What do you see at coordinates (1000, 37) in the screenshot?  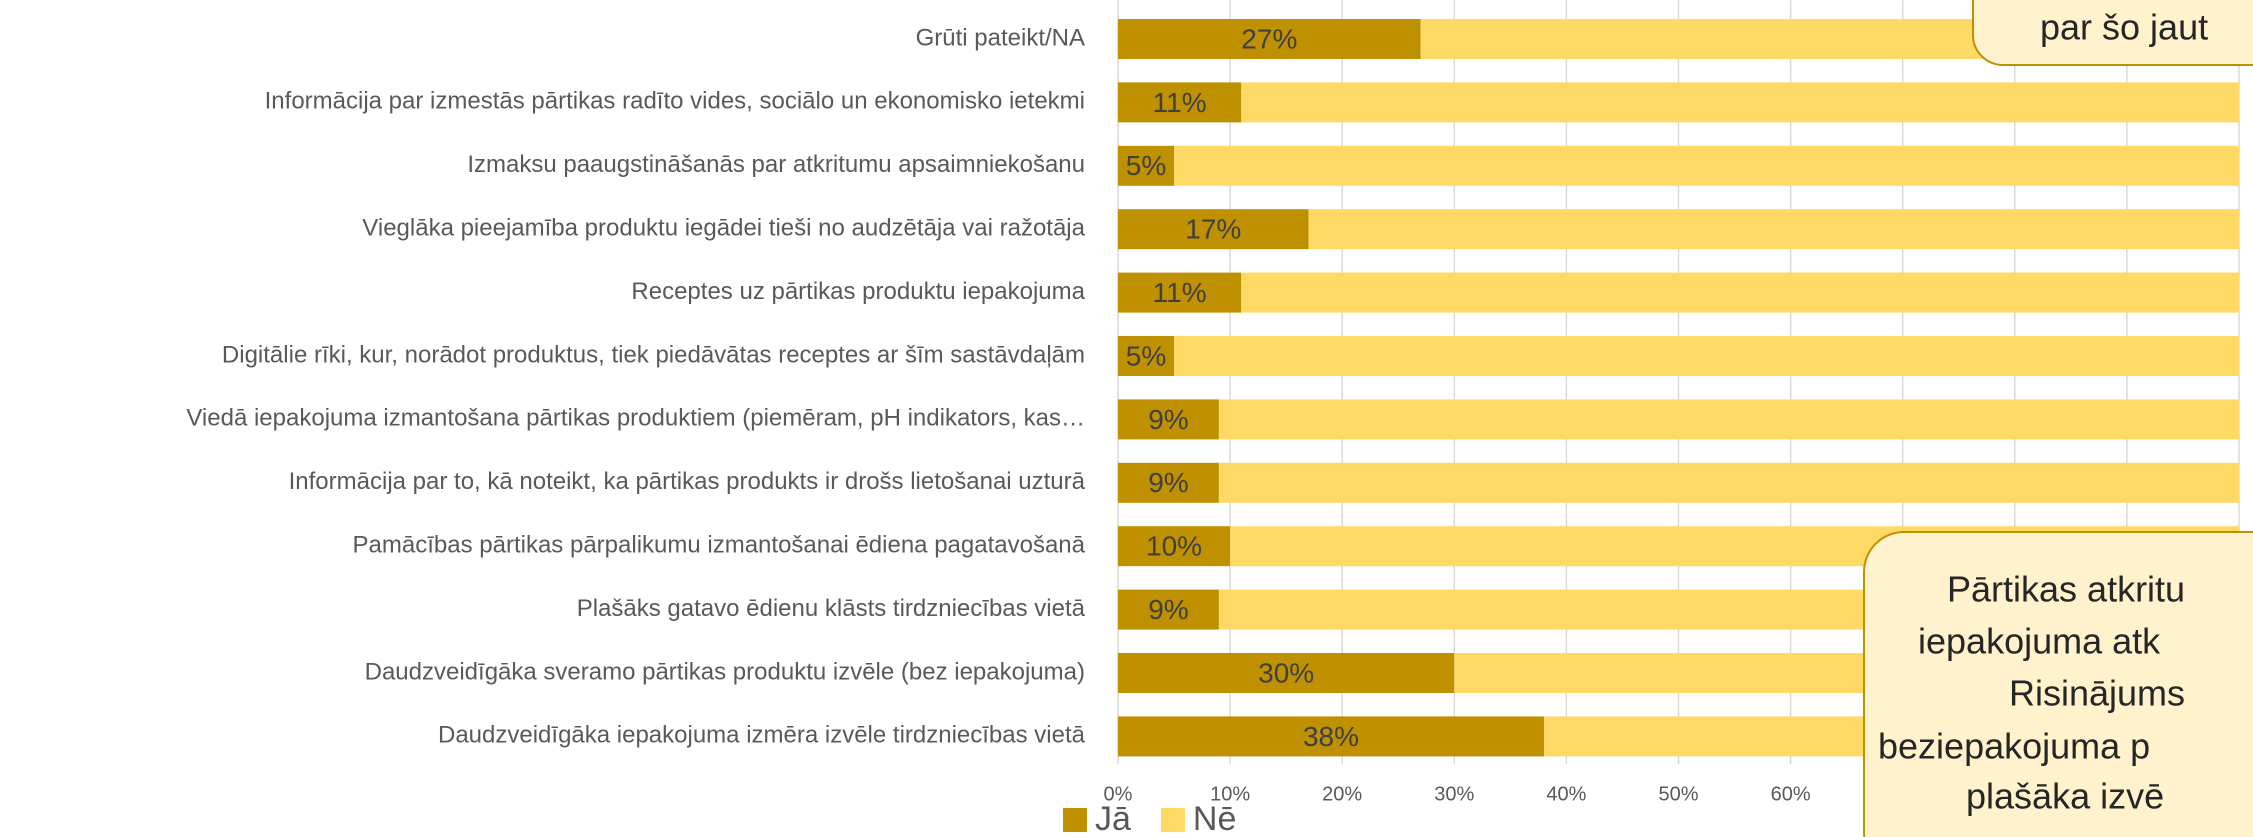 I see `y-tick-label: Grūti pateikt/NA` at bounding box center [1000, 37].